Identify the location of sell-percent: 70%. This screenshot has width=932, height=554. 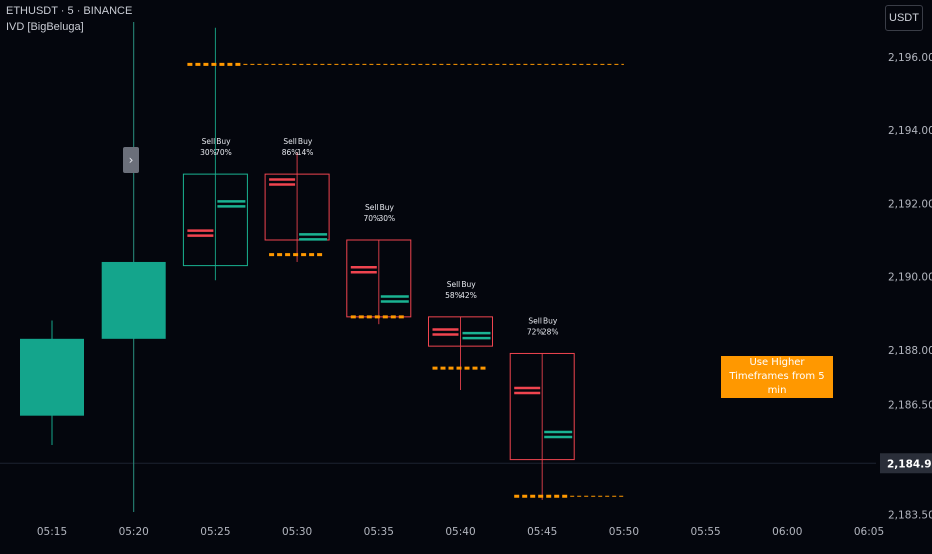
(371, 218).